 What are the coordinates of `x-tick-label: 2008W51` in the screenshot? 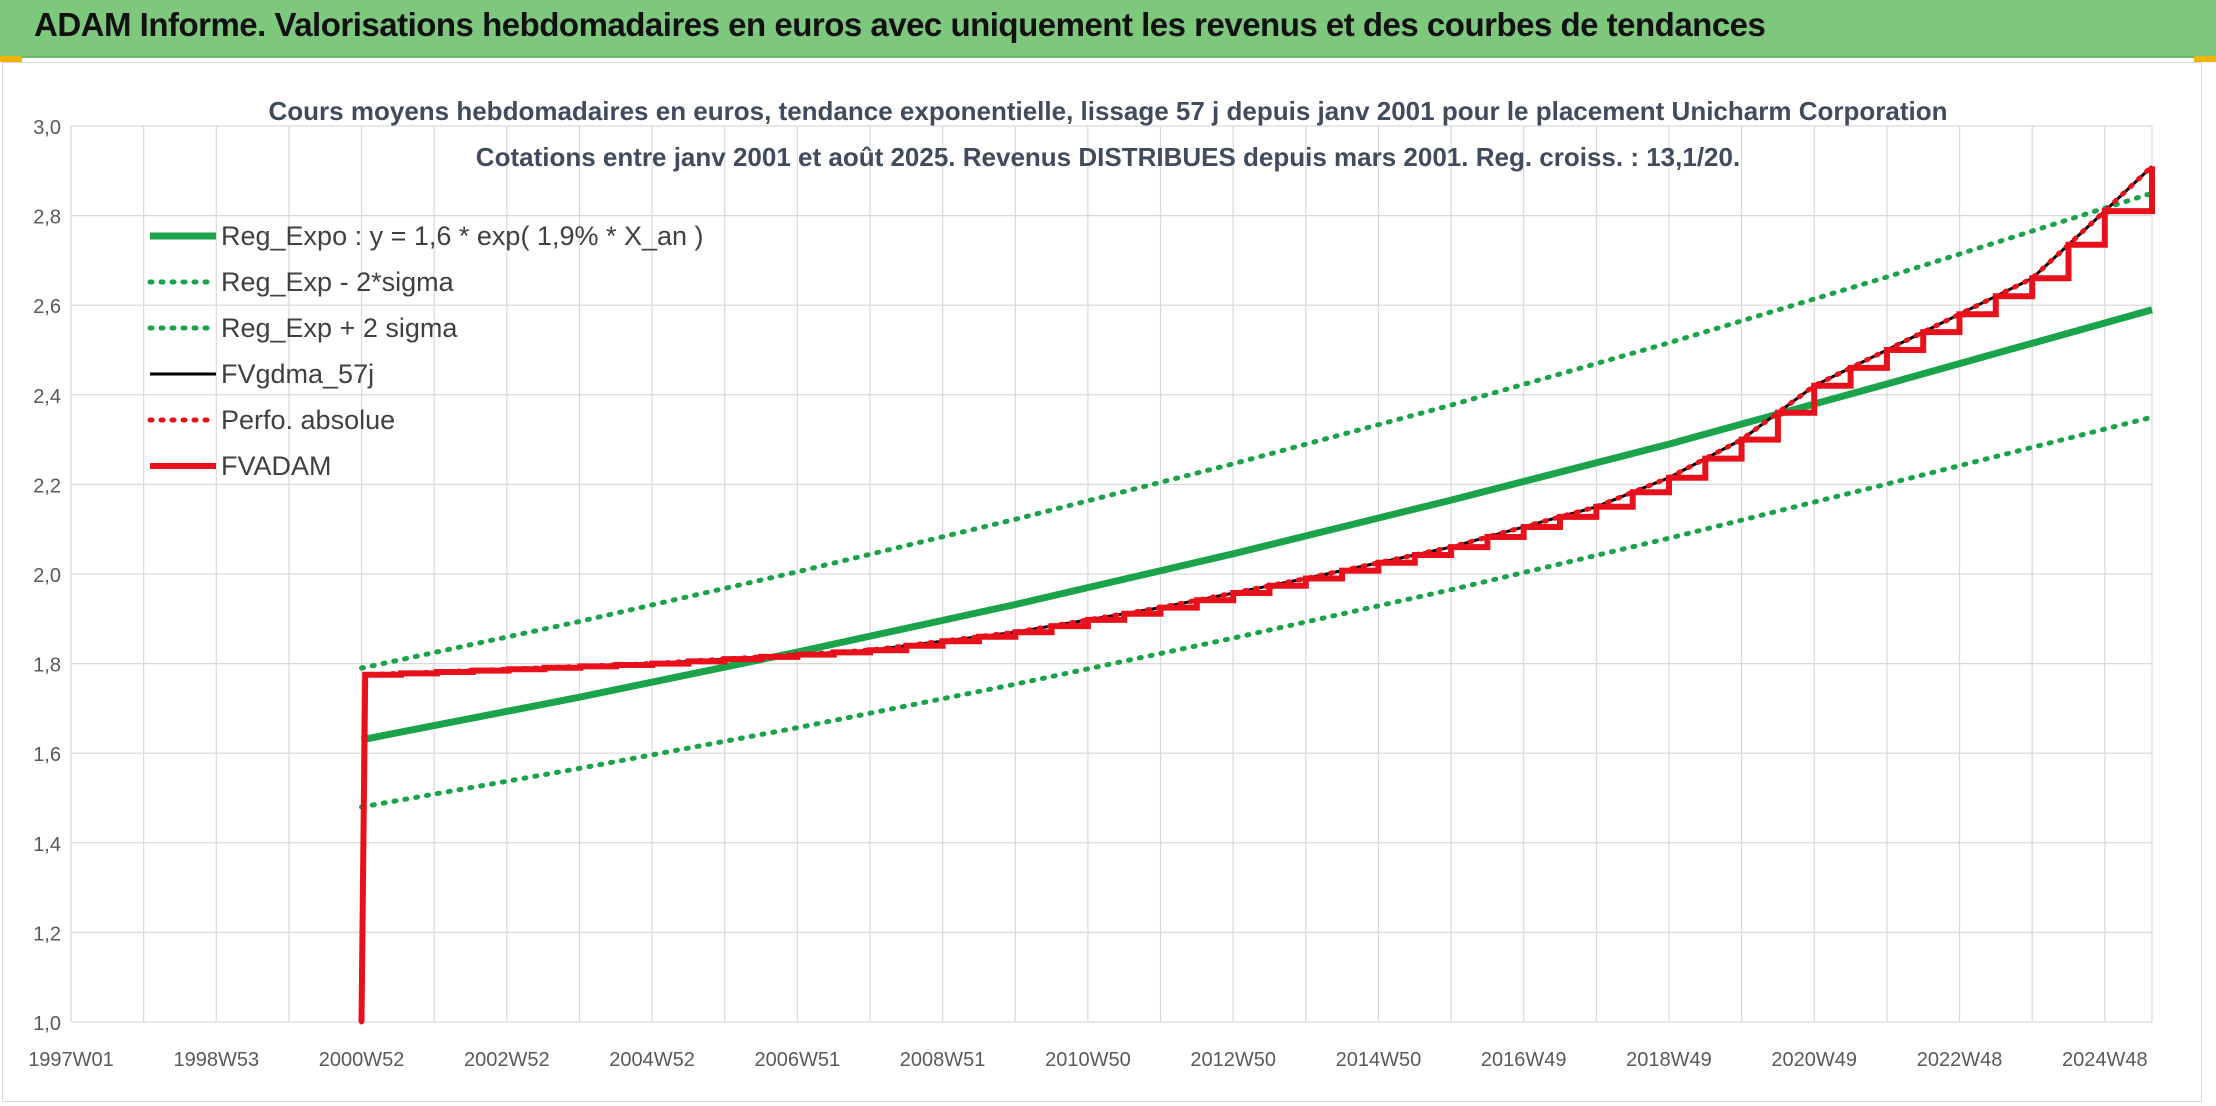 It's located at (943, 1060).